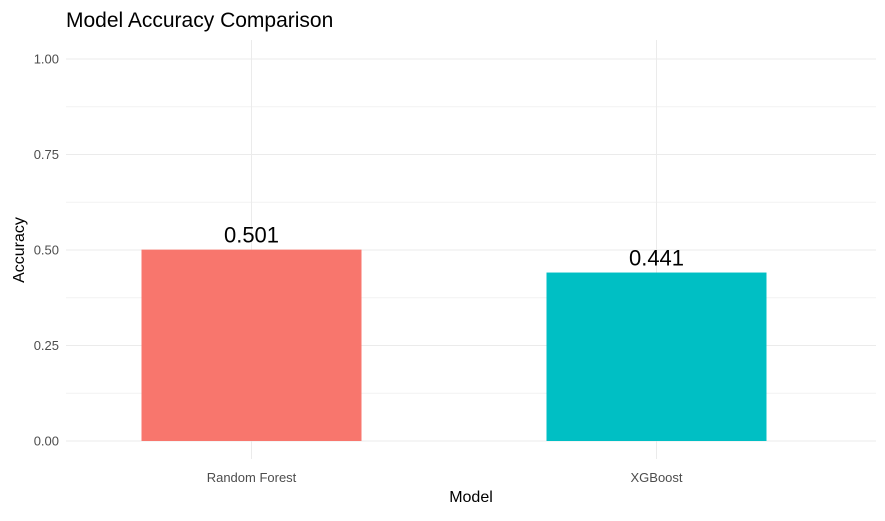 This screenshot has width=885, height=521. I want to click on y-tick-label: 0.75, so click(46, 154).